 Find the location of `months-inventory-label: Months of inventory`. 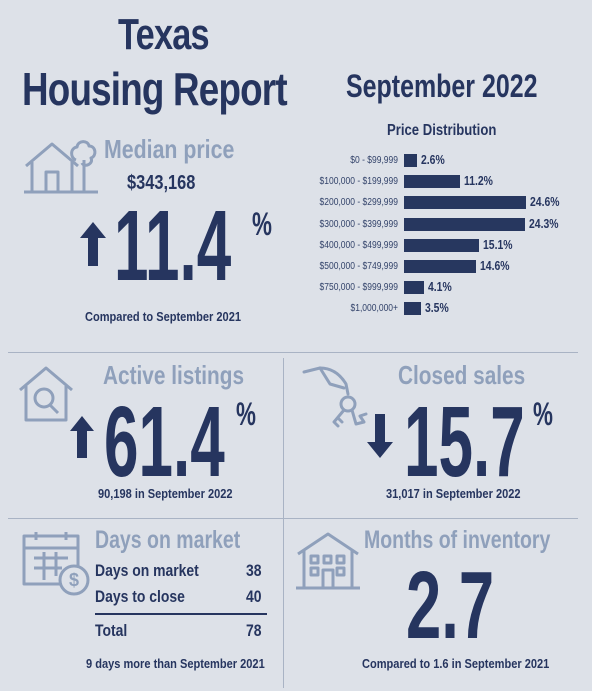

months-inventory-label: Months of inventory is located at coordinates (457, 540).